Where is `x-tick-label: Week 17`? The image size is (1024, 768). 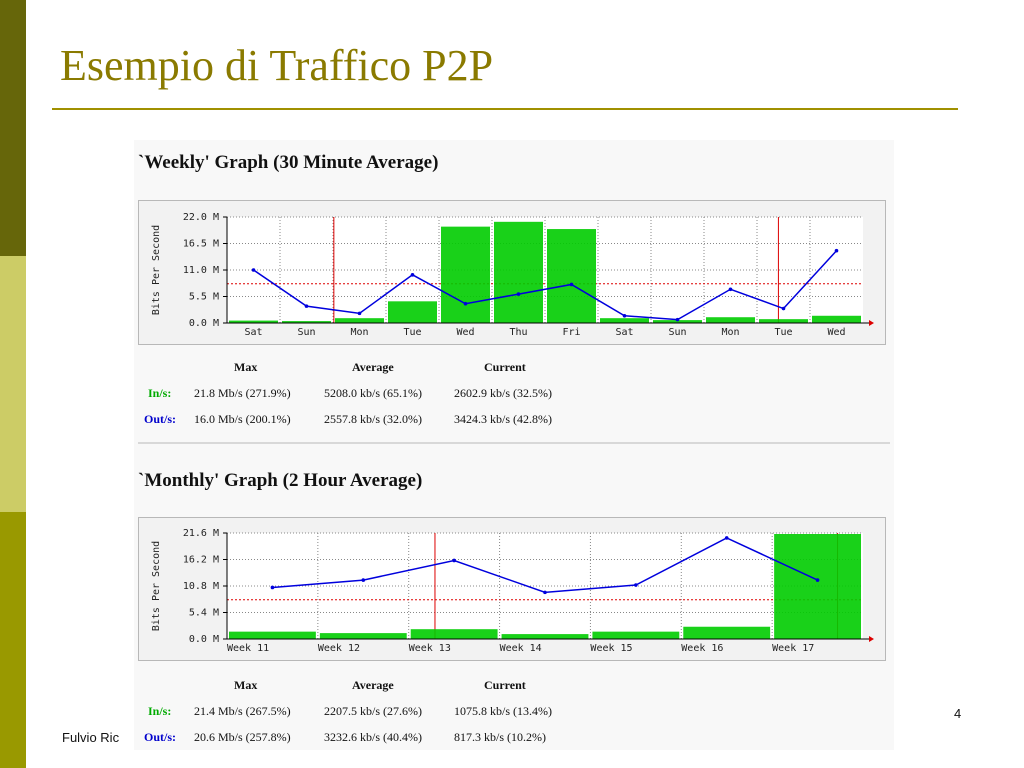
x-tick-label: Week 17 is located at coordinates (793, 648).